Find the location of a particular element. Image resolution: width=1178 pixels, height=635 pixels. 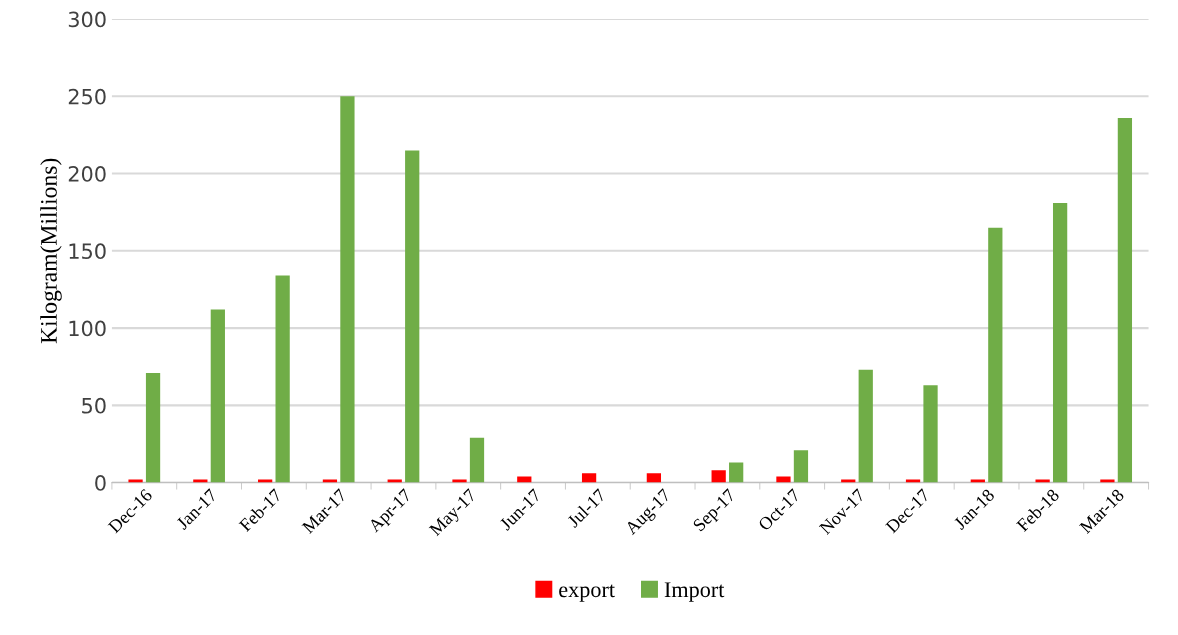

y-axis-title: Kilogram(Millions) is located at coordinates (51, 251).